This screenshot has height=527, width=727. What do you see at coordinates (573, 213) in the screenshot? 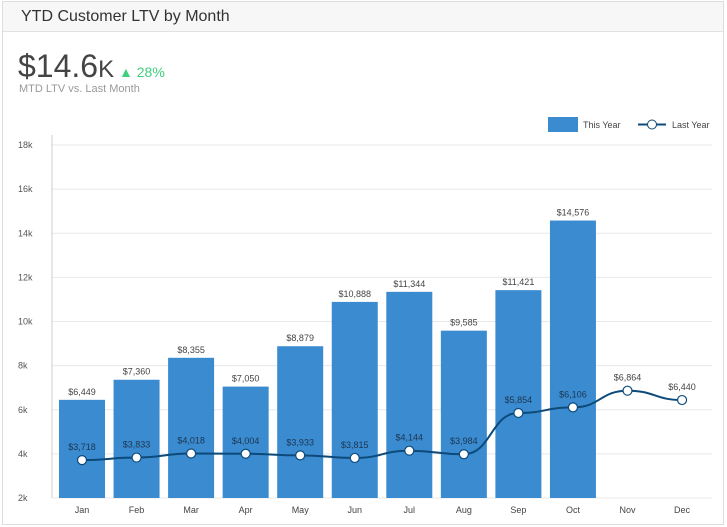
I see `bar-label: $14,576` at bounding box center [573, 213].